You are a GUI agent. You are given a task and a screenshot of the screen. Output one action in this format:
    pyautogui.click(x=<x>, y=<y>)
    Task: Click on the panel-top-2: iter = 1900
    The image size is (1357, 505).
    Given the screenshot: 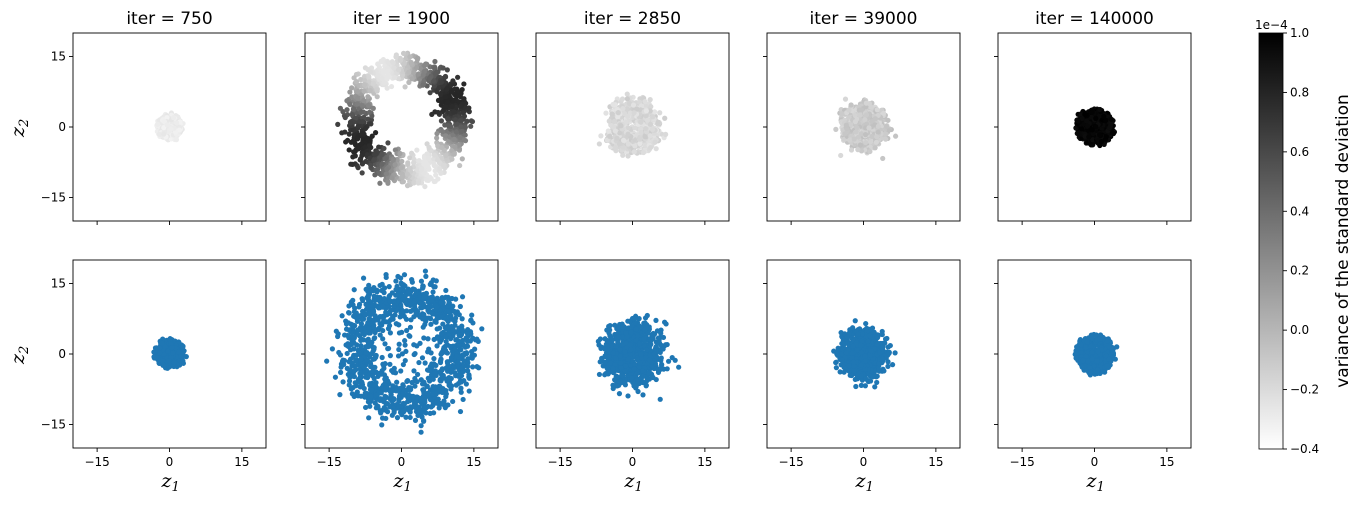 What is the action you would take?
    pyautogui.click(x=400, y=117)
    